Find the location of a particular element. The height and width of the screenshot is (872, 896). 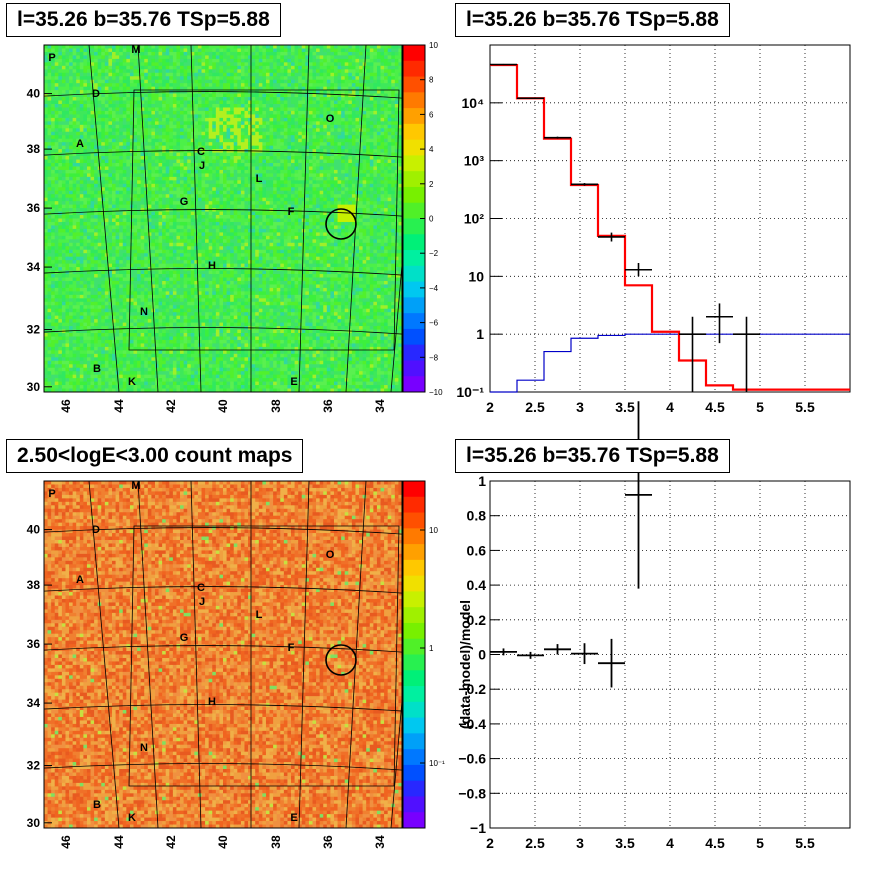

colorbar-tick-label: 0 is located at coordinates (431, 219).